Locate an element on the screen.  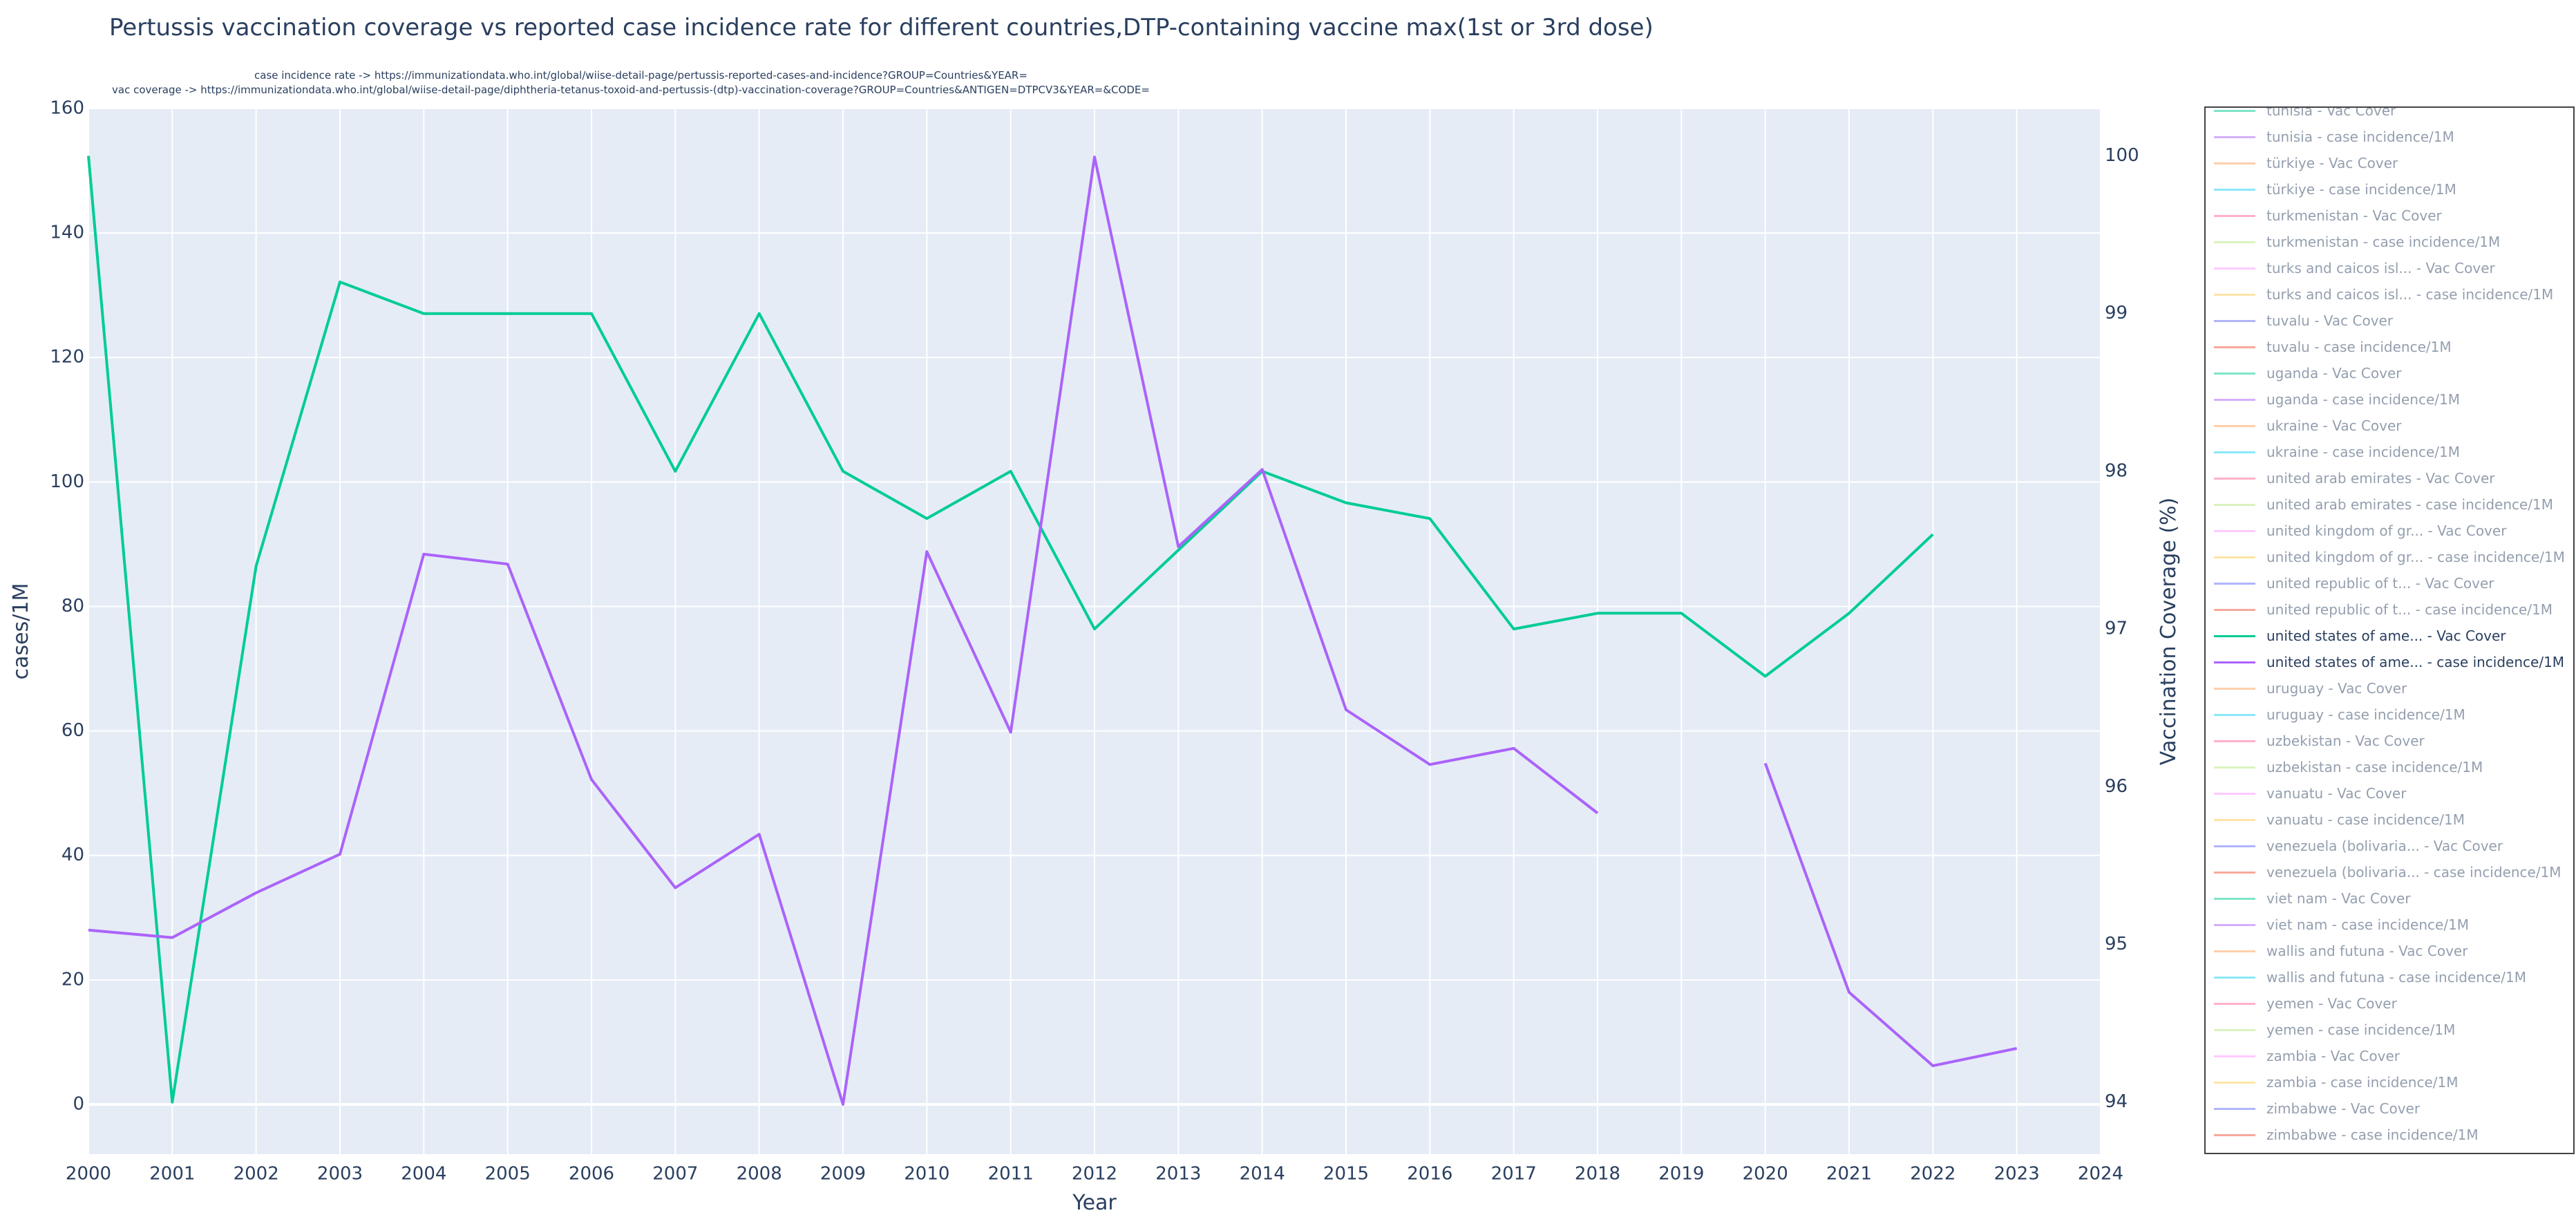
legend-item: vanuatu - Vac Cover is located at coordinates (2310, 793).